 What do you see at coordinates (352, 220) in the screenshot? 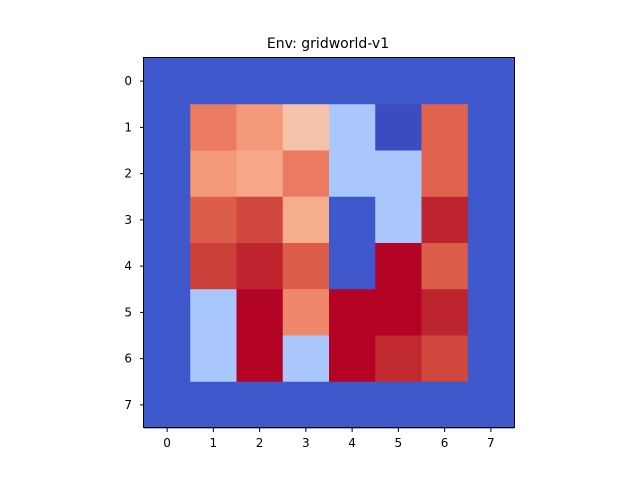
I see `grid-cell-r3-c4` at bounding box center [352, 220].